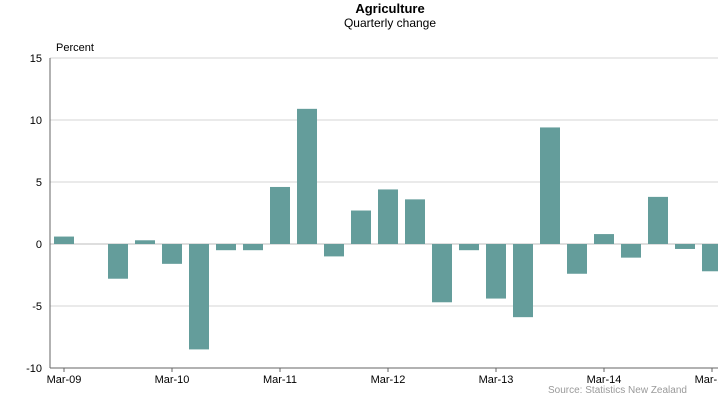  What do you see at coordinates (617, 390) in the screenshot?
I see `source-note: Source: Statistics New Zealand` at bounding box center [617, 390].